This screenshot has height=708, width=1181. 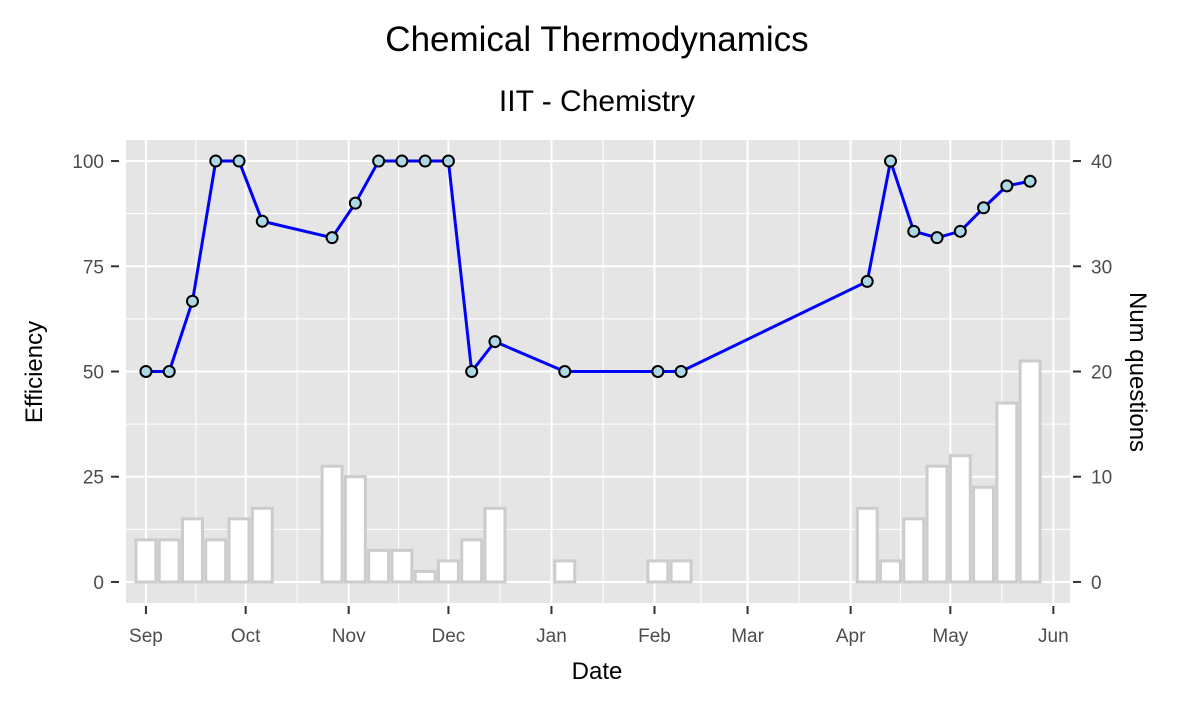 What do you see at coordinates (1053, 636) in the screenshot?
I see `x-tick-label: Jun` at bounding box center [1053, 636].